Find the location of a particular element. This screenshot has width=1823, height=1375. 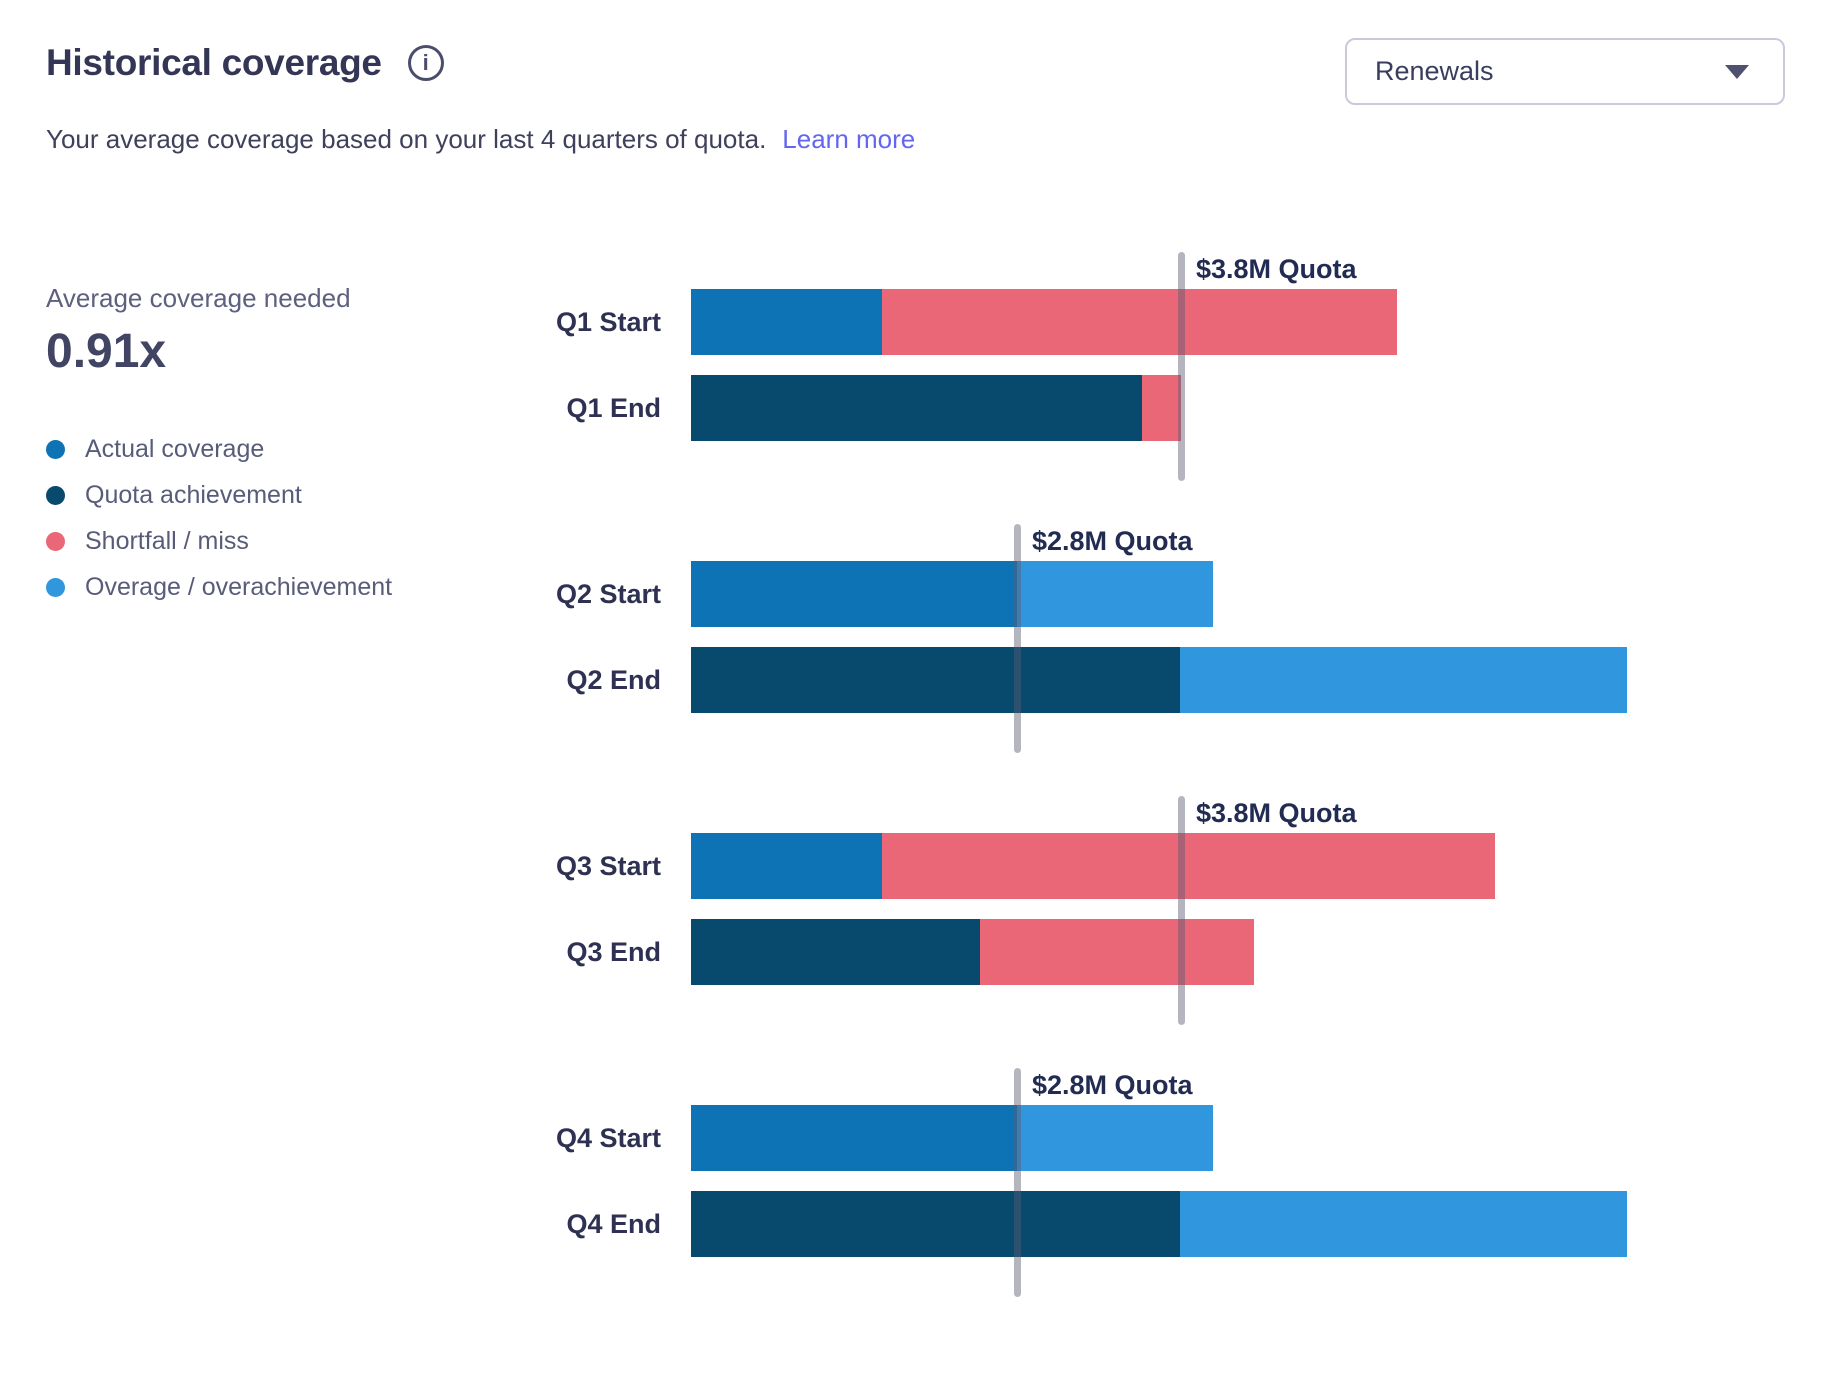

legend-dot-overage is located at coordinates (55, 587).